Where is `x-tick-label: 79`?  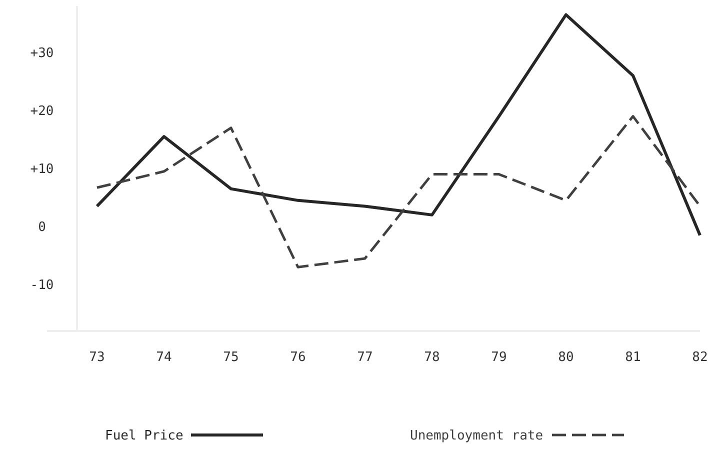
x-tick-label: 79 is located at coordinates (499, 357).